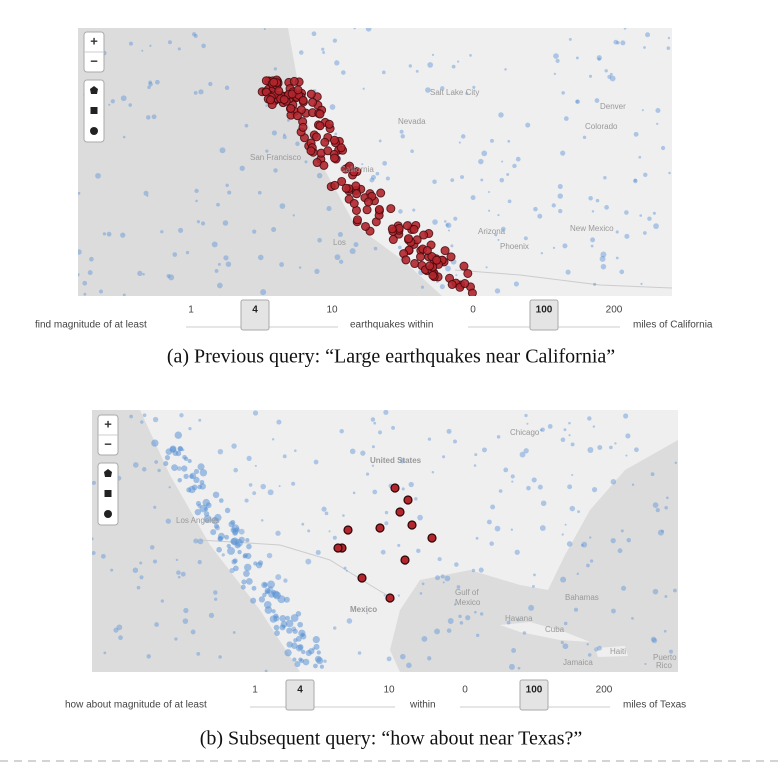  What do you see at coordinates (582, 597) in the screenshot?
I see `map-label: Bahamas` at bounding box center [582, 597].